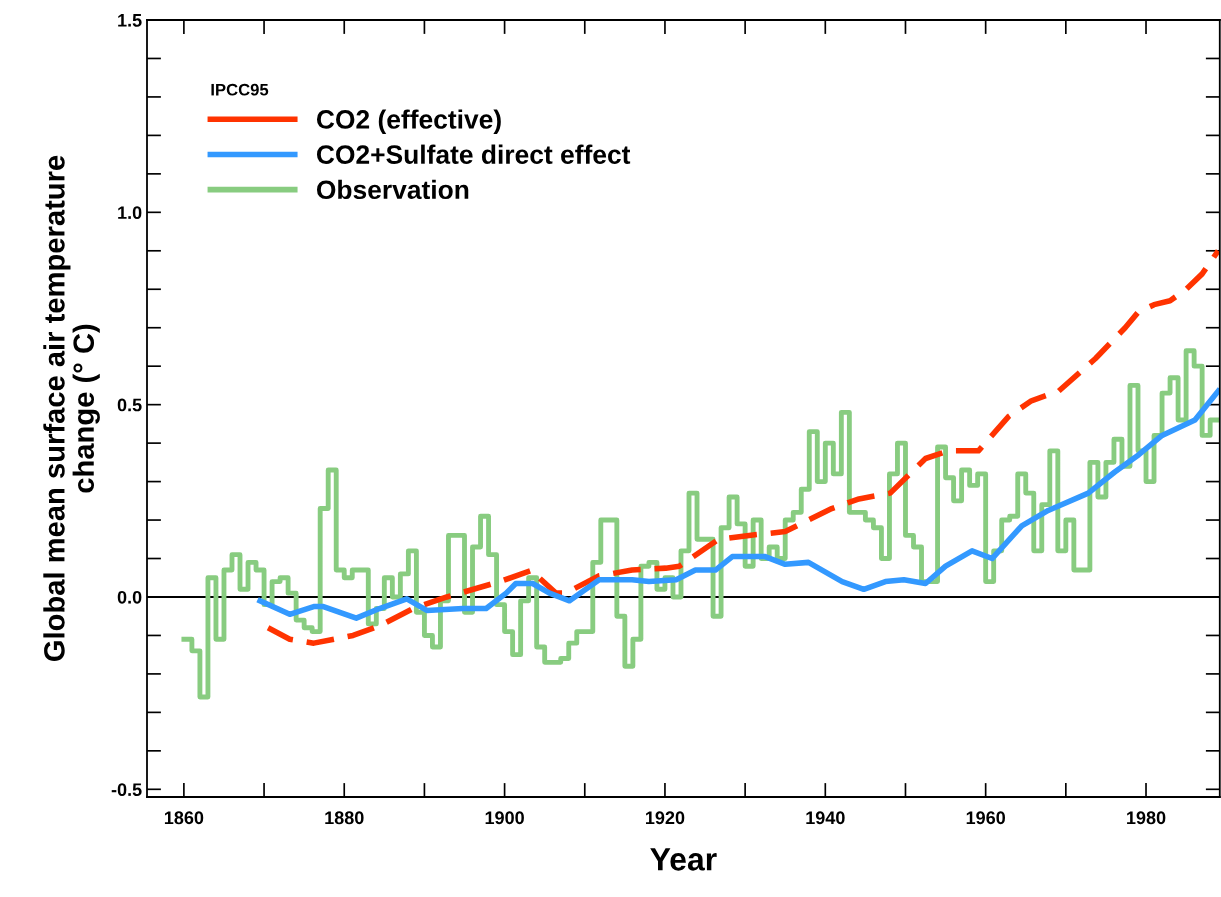 The width and height of the screenshot is (1221, 897). I want to click on x-axis-title: Year, so click(683, 859).